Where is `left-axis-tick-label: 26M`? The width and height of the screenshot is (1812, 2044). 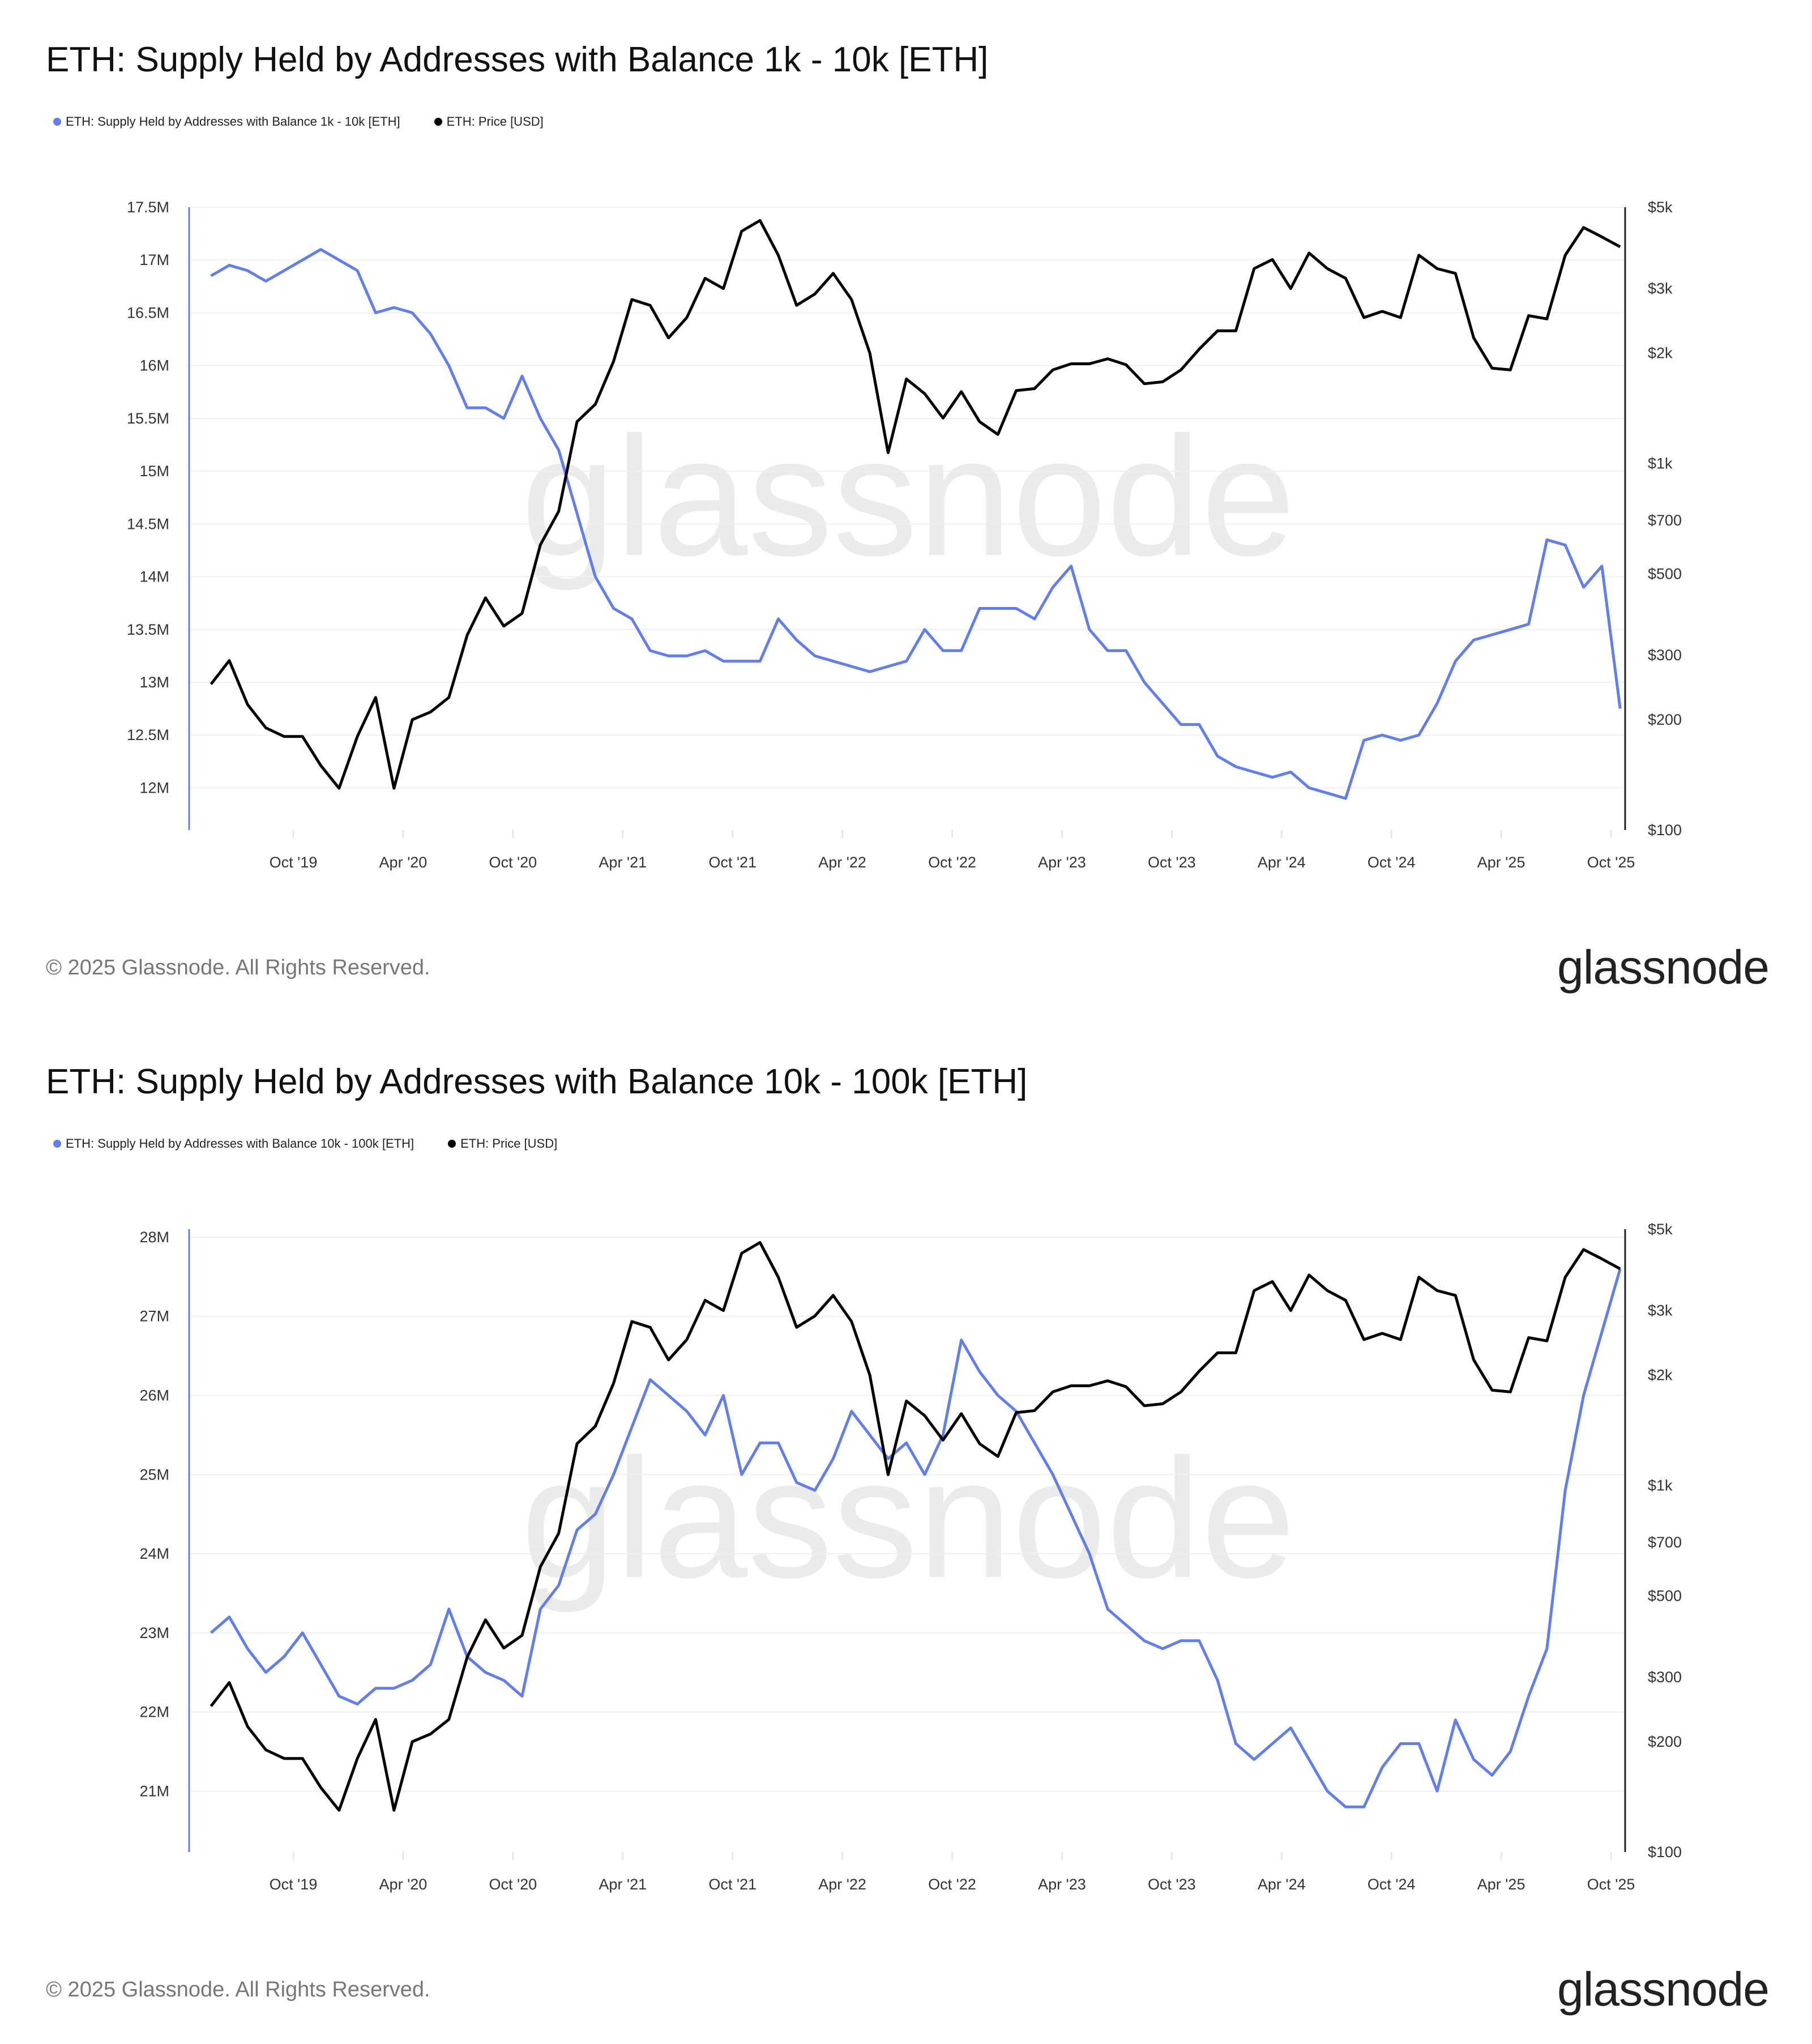 left-axis-tick-label: 26M is located at coordinates (154, 1395).